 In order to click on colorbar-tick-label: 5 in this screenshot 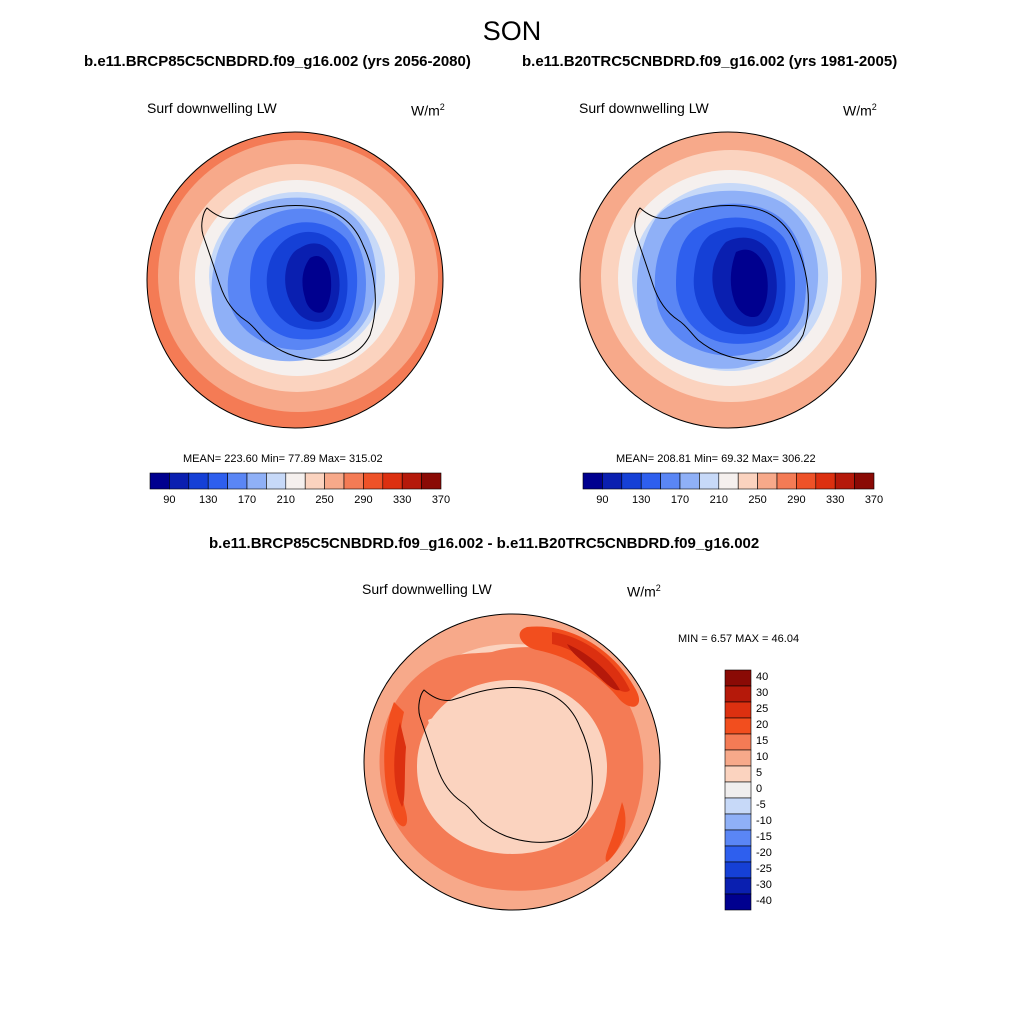, I will do `click(759, 773)`.